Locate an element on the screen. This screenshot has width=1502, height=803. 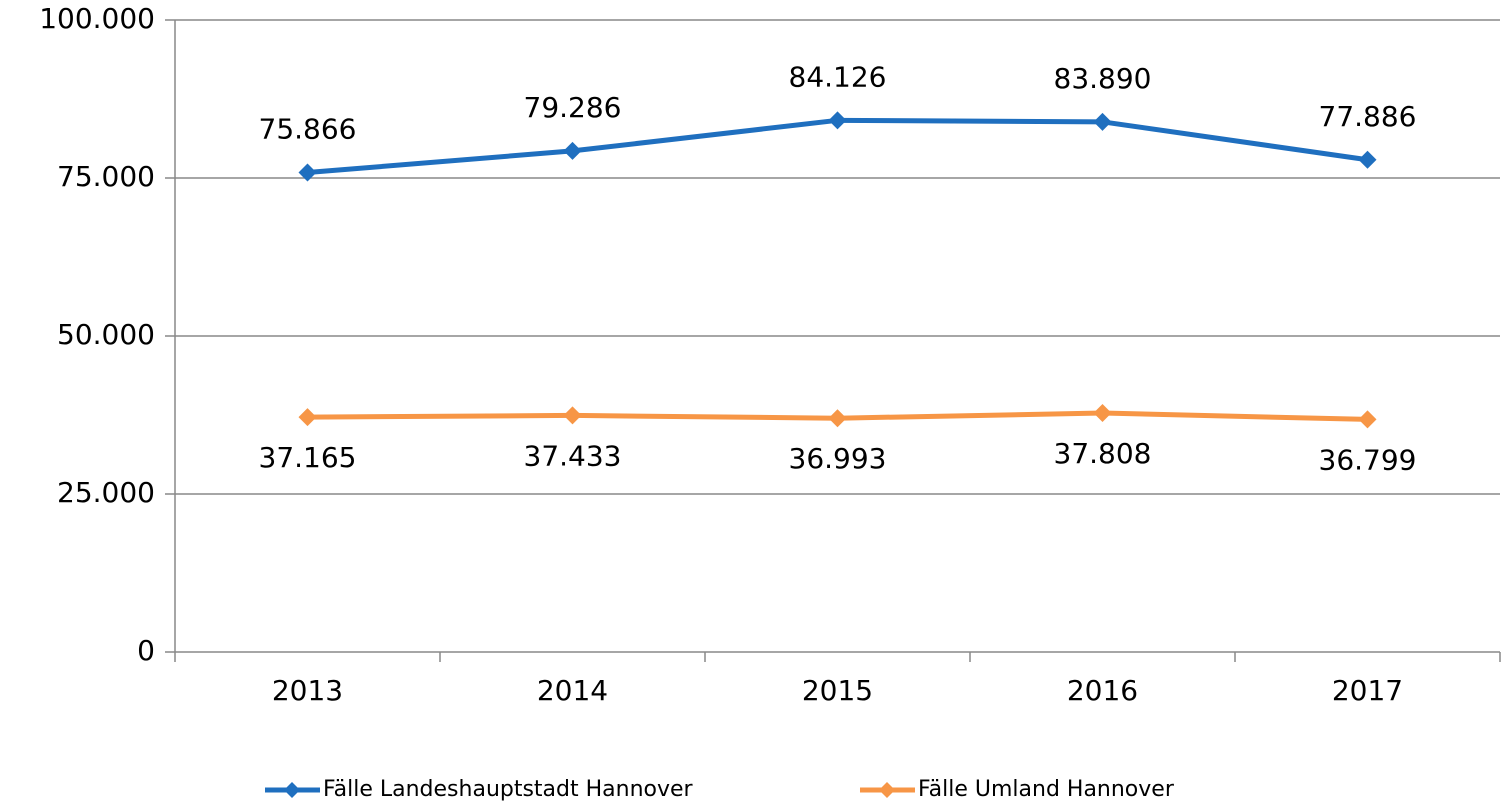
data-label: 37.165 is located at coordinates (308, 457).